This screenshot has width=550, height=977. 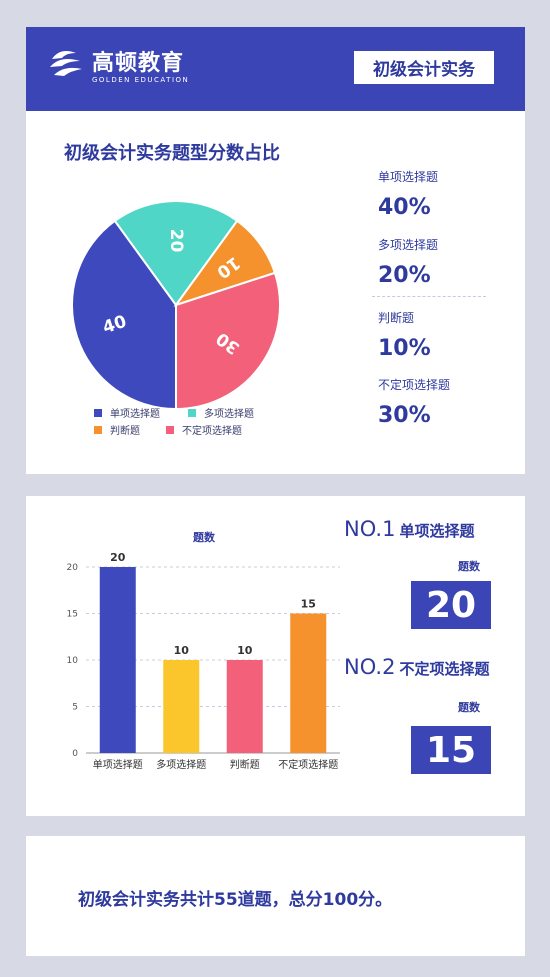 I want to click on brand-logo: 高顿教育 GOLDEN EDUCATION, so click(x=141, y=69).